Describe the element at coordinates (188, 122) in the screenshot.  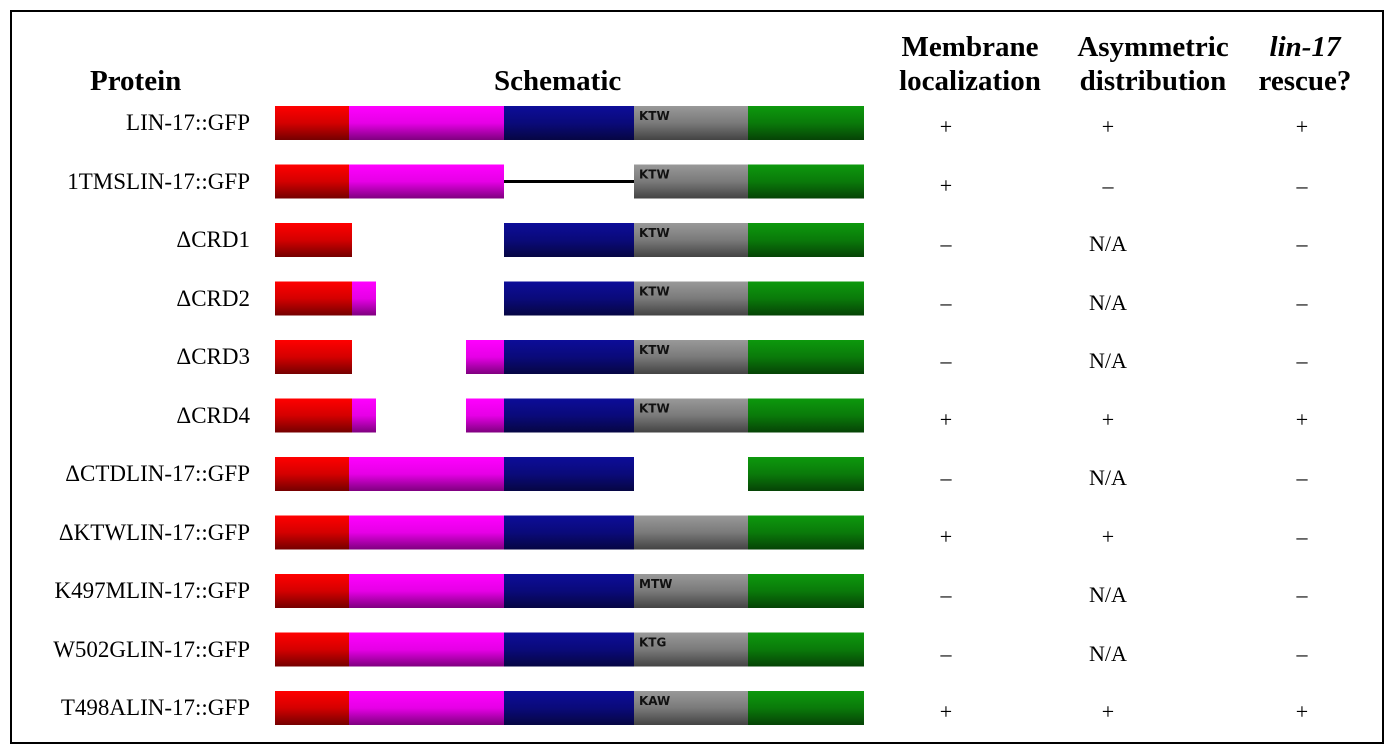
I see `protein-label: LIN-17::GFP` at that location.